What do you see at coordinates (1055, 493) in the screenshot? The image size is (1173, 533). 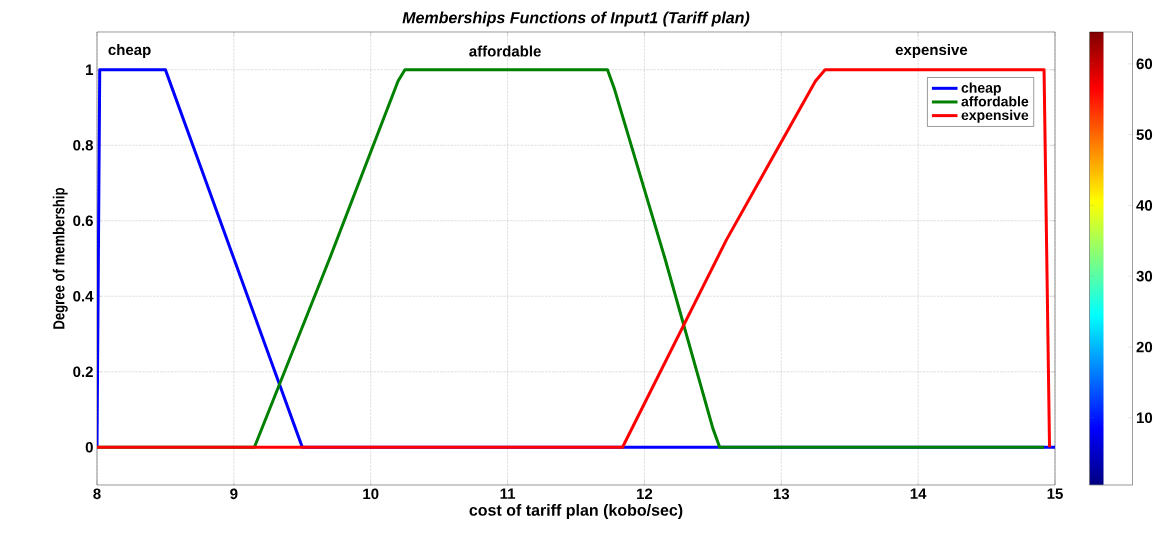 I see `x-tick-label: 15` at bounding box center [1055, 493].